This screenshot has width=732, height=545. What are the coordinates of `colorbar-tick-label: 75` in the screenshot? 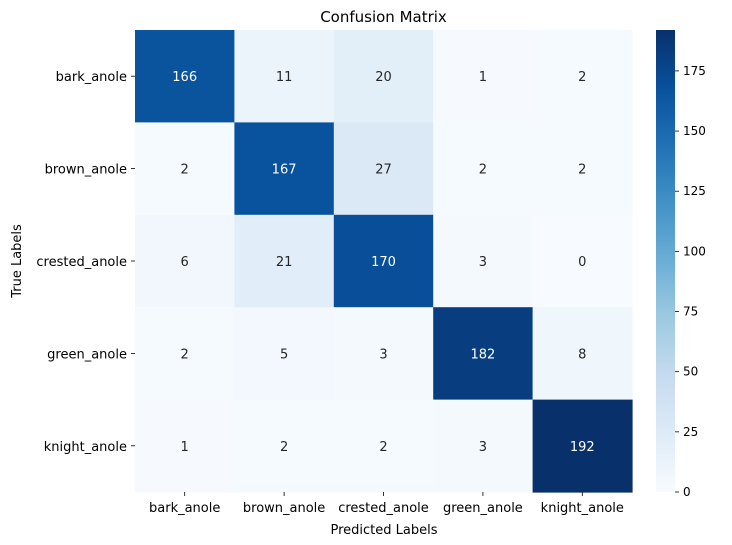 It's located at (690, 312).